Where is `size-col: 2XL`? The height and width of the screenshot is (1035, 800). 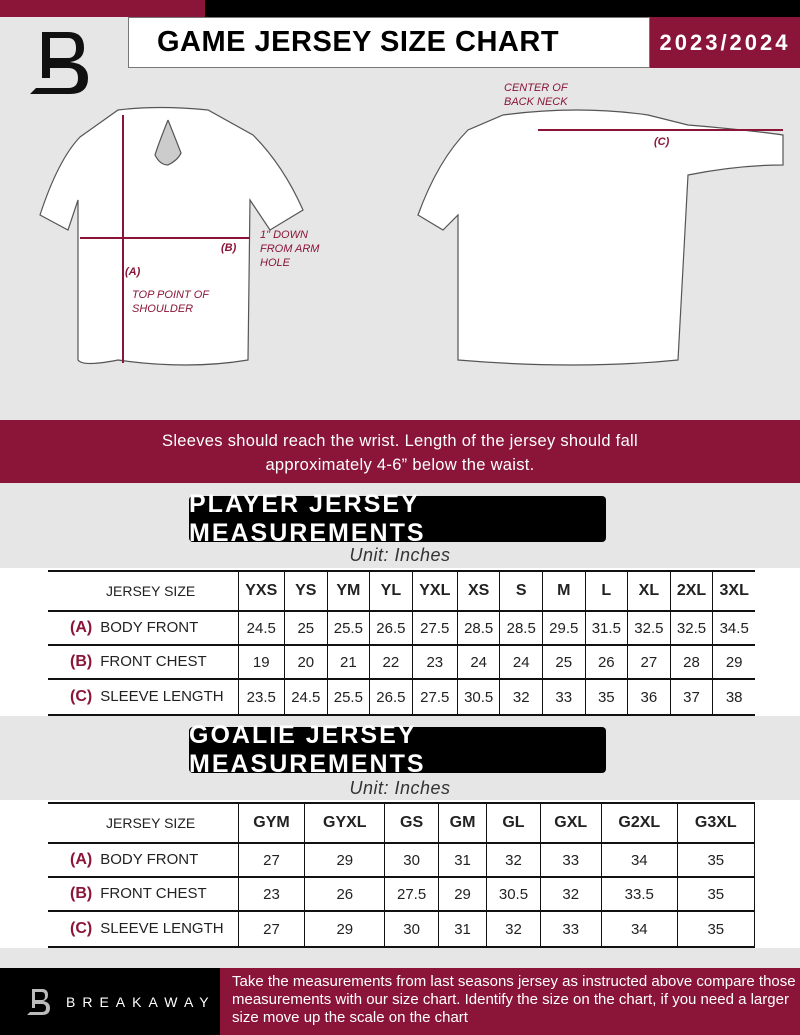 size-col: 2XL is located at coordinates (691, 591).